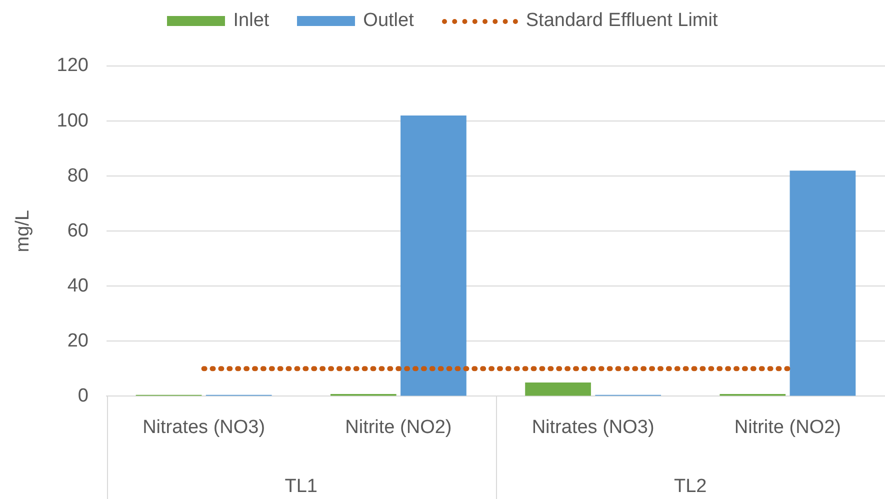  Describe the element at coordinates (77, 341) in the screenshot. I see `y-tick-label: 20` at that location.